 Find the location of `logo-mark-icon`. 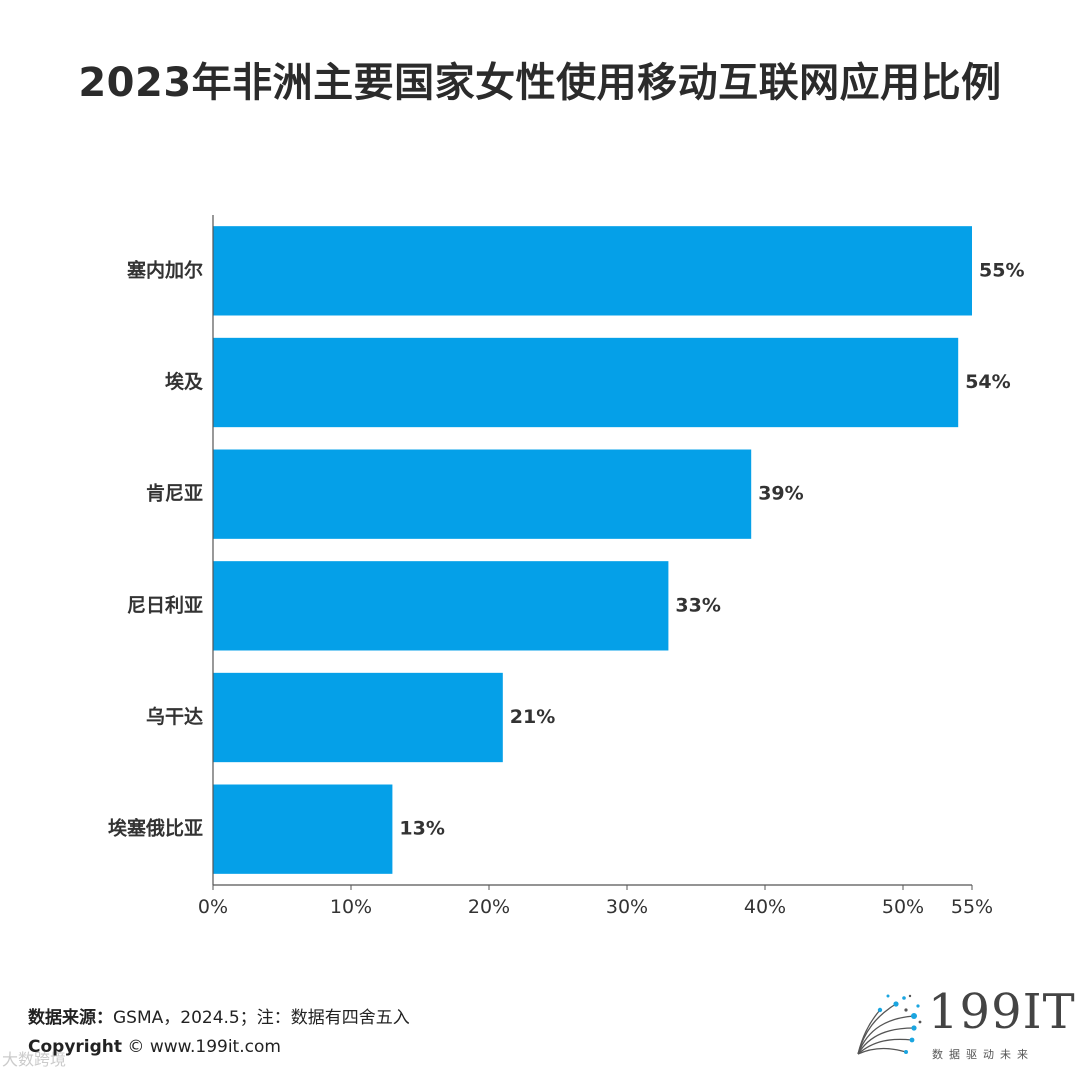

logo-mark-icon is located at coordinates (889, 1024).